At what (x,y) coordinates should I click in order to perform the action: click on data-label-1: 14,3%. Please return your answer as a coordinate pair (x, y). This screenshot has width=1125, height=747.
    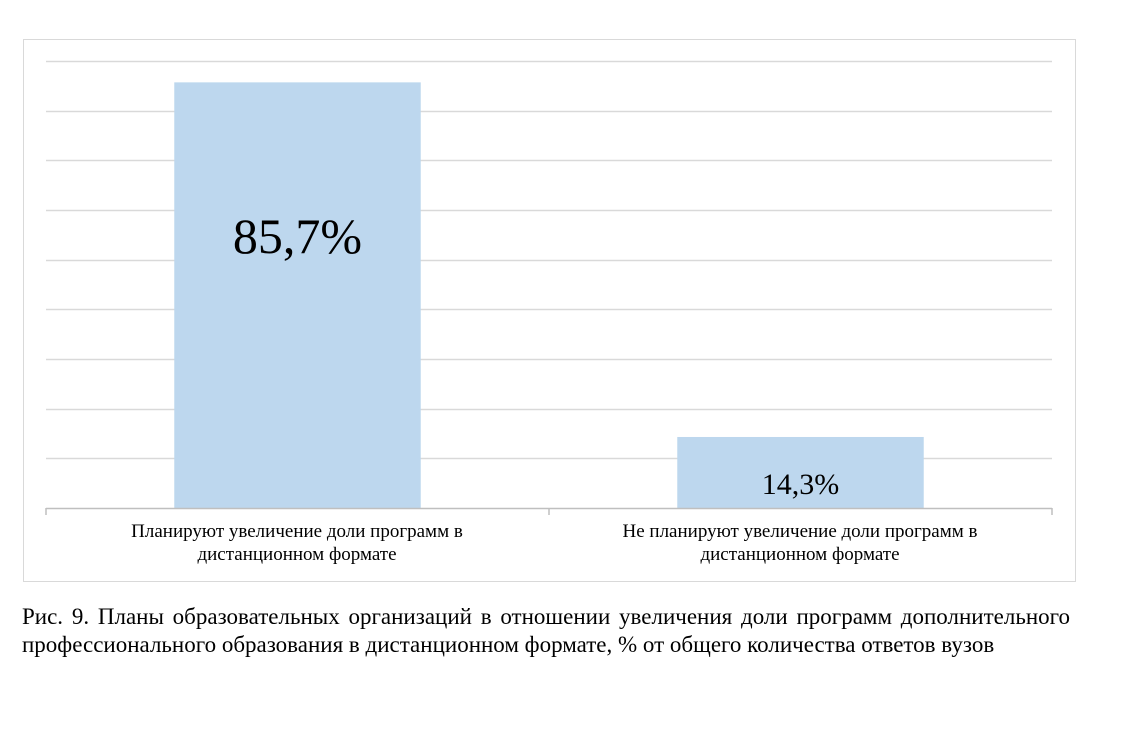
    Looking at the image, I should click on (801, 484).